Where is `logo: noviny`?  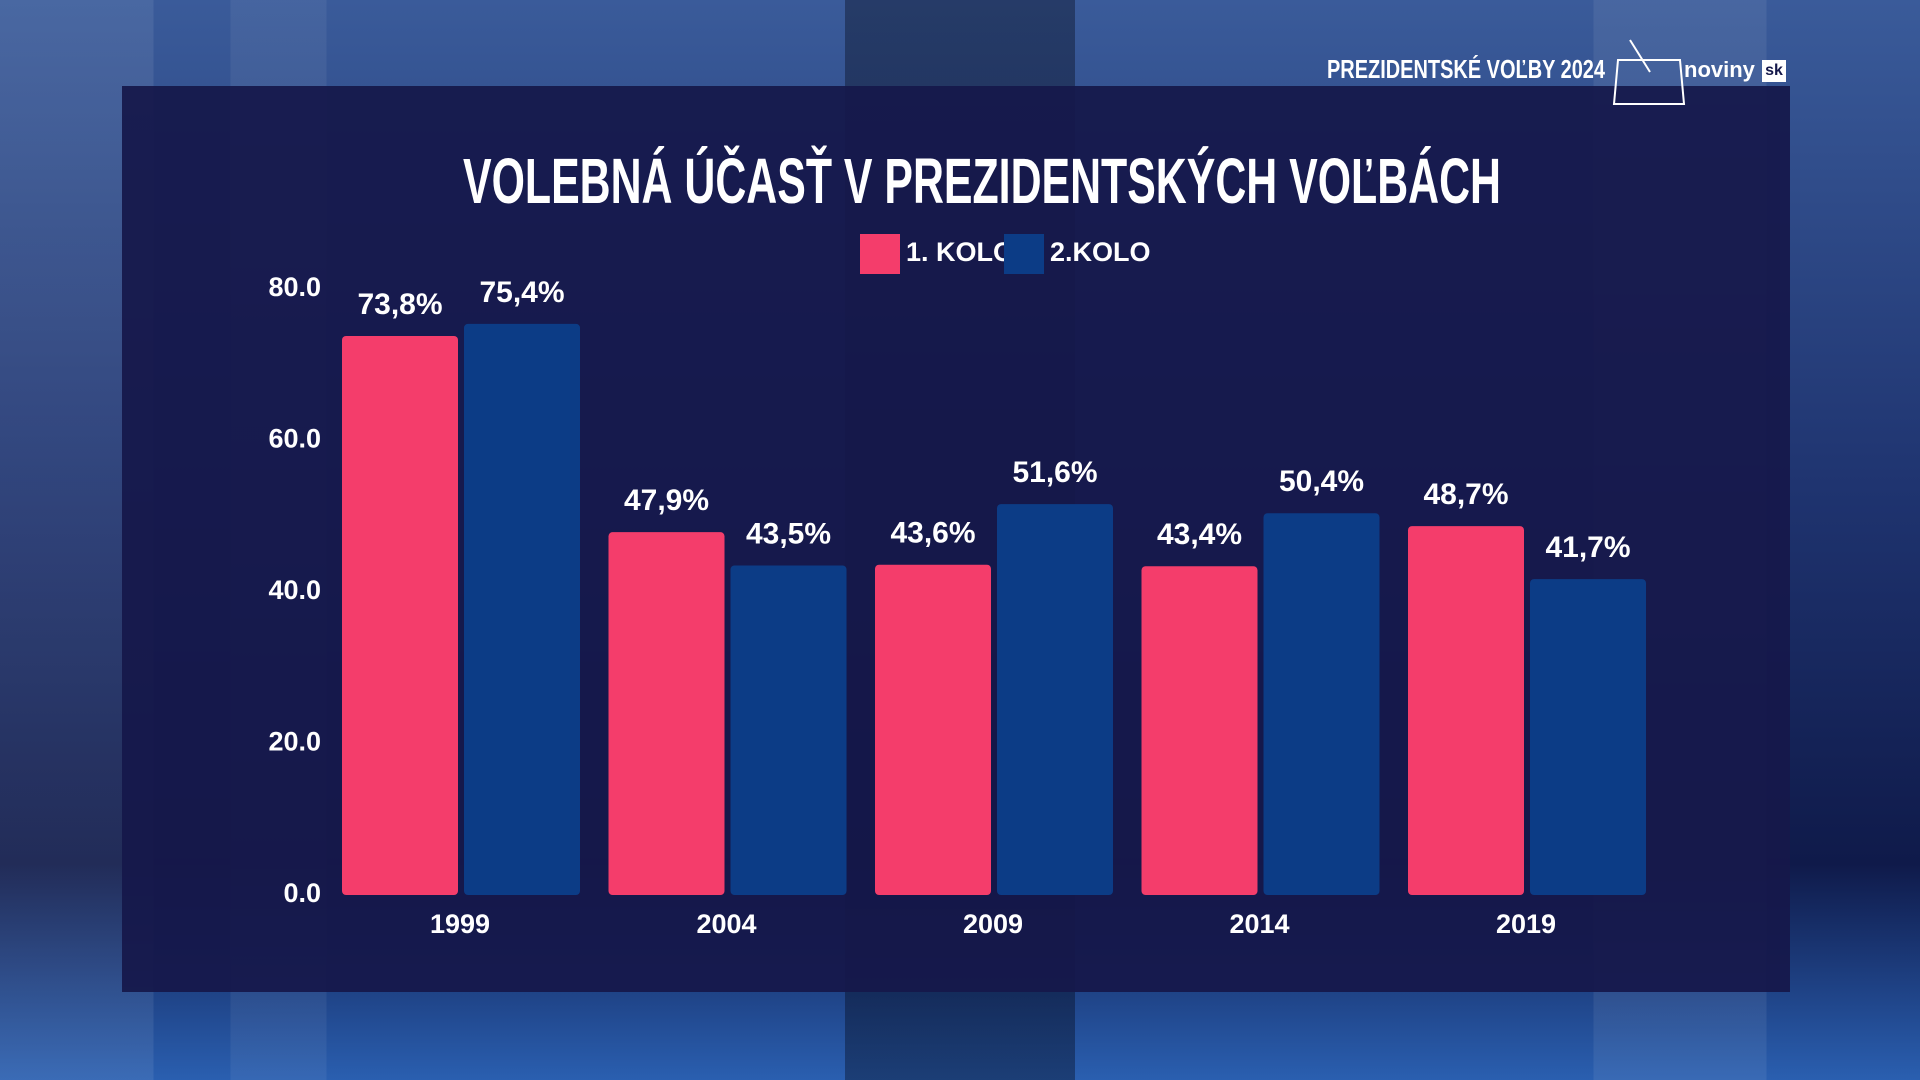 logo: noviny is located at coordinates (1720, 69).